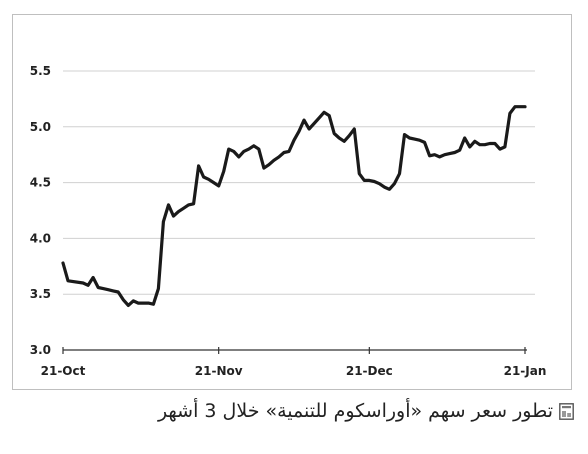 The height and width of the screenshot is (454, 588). I want to click on chart-caption-icon, so click(566, 411).